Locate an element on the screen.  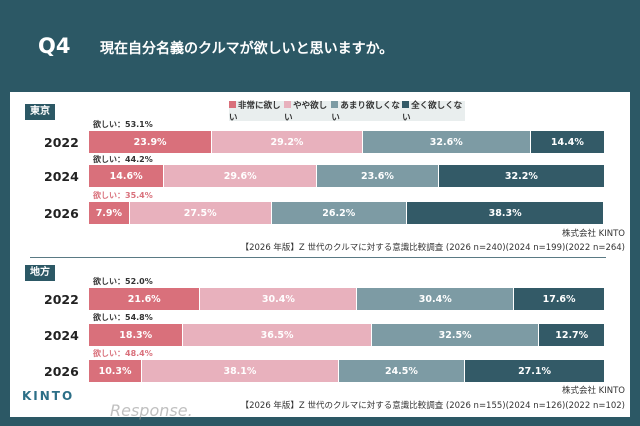
bar-segment: 7.9% is located at coordinates (109, 213).